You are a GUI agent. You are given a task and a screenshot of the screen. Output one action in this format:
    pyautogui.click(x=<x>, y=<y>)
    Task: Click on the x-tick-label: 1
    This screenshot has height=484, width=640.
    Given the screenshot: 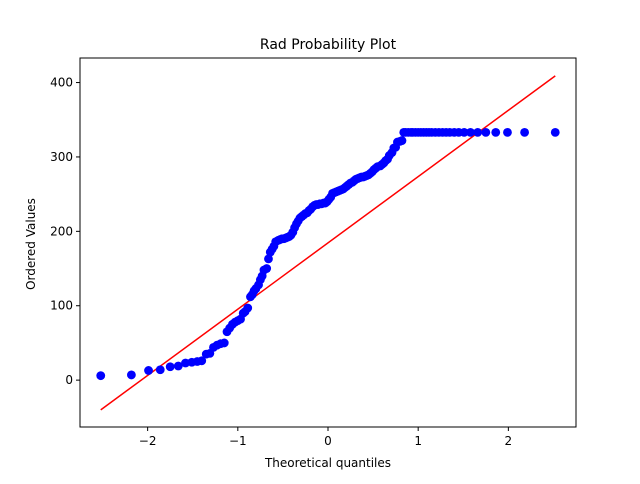 What is the action you would take?
    pyautogui.click(x=418, y=441)
    